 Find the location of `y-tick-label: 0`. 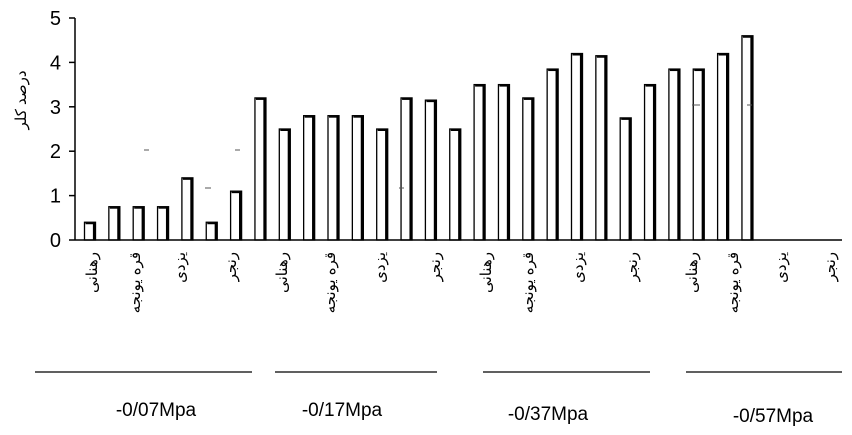

y-tick-label: 0 is located at coordinates (55, 241).